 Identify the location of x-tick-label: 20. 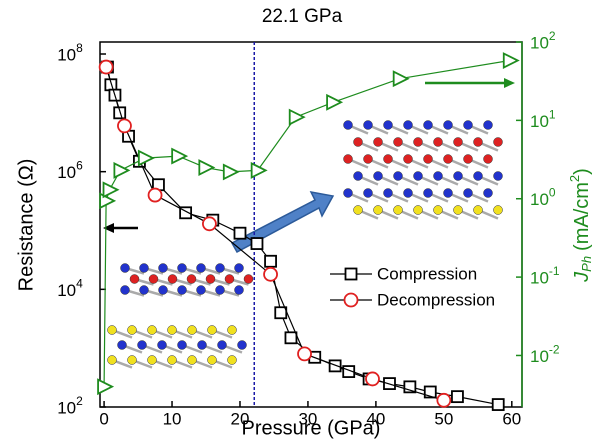
(240, 418).